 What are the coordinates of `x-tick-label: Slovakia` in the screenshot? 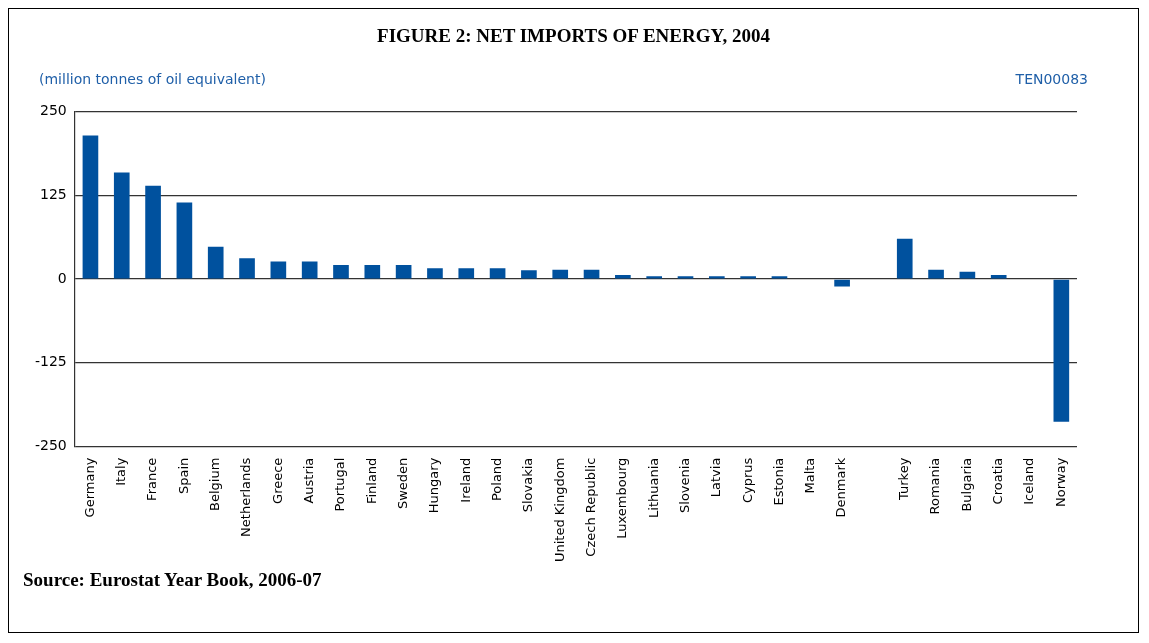 It's located at (528, 485).